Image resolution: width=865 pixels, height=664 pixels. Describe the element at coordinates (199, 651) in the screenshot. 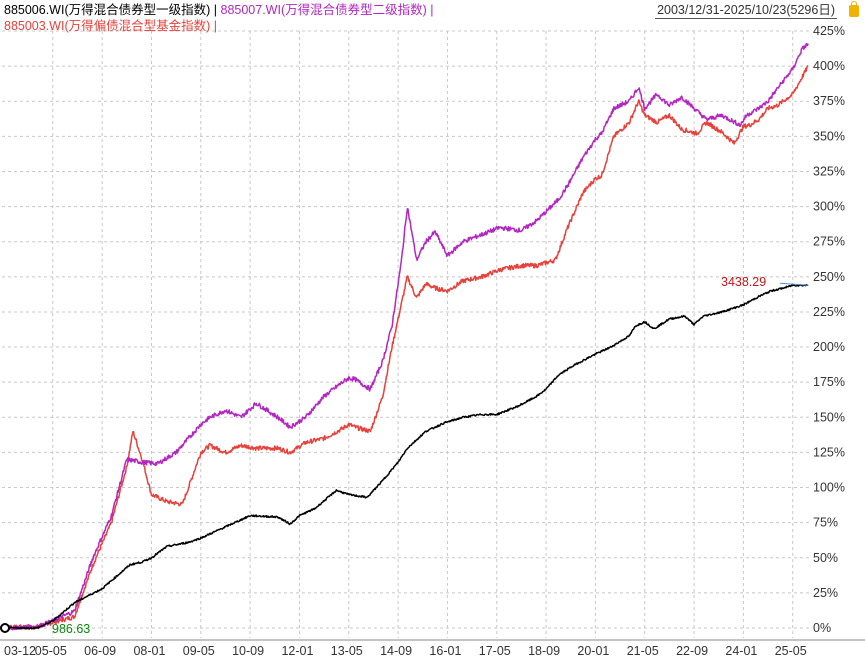

I see `x-tick-label: 09-05` at that location.